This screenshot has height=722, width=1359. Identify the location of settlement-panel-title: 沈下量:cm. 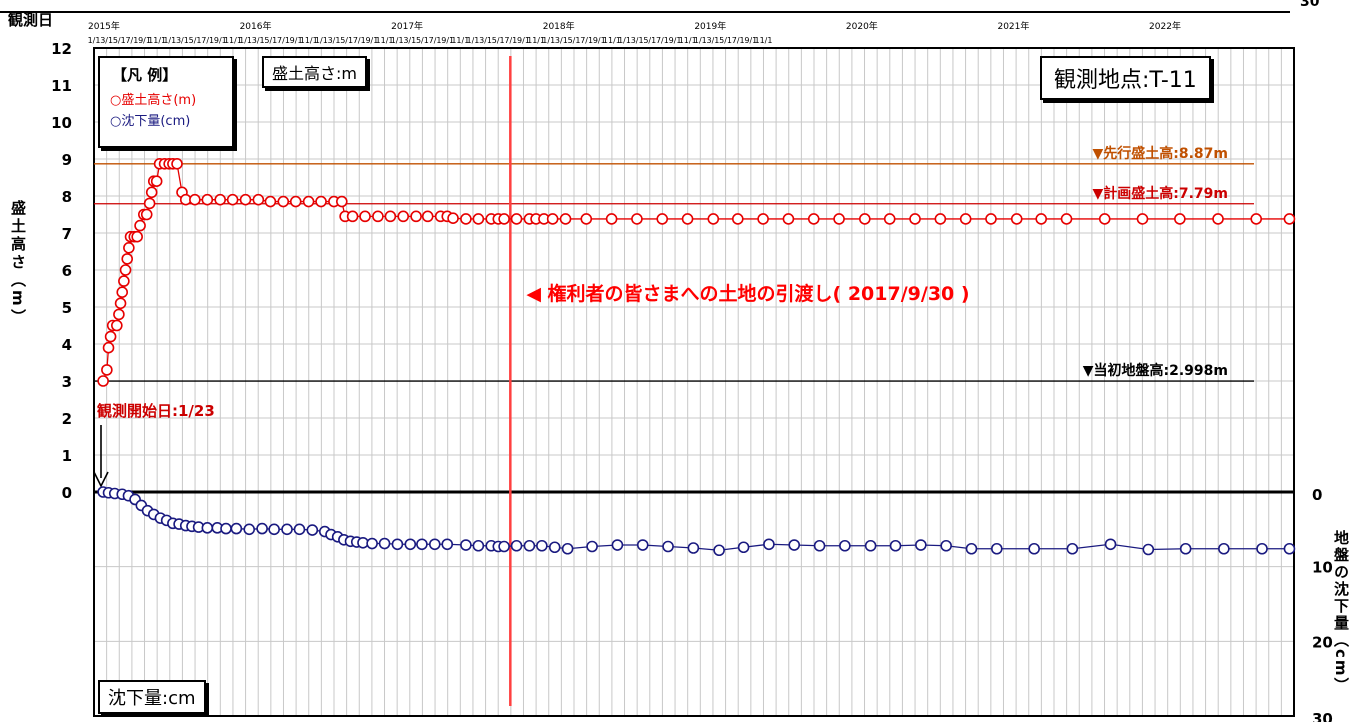
(152, 697).